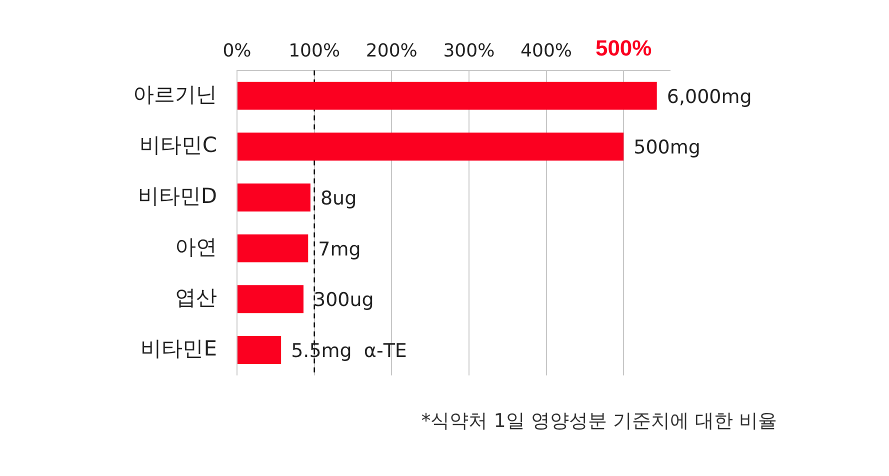  What do you see at coordinates (178, 348) in the screenshot?
I see `y-tick-label: 비타민E` at bounding box center [178, 348].